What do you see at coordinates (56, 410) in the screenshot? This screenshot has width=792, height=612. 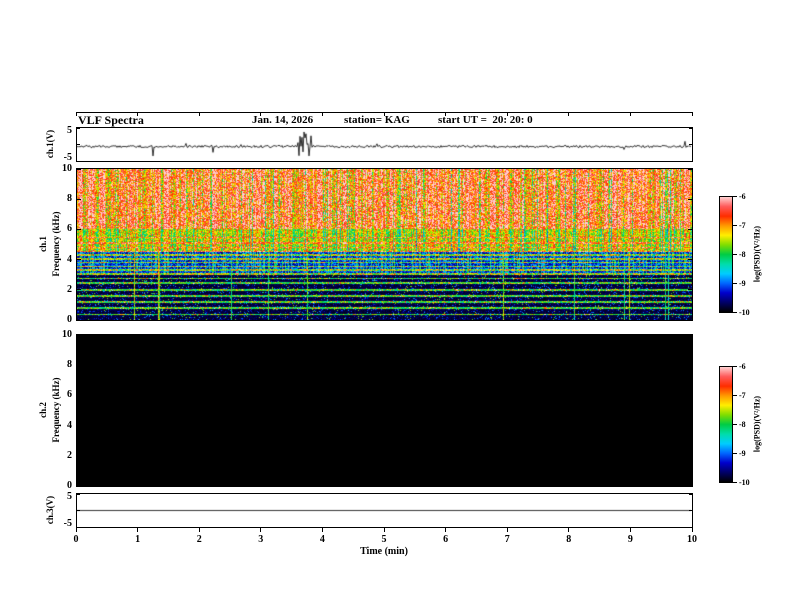 I see `ch2-frequency-axis-label: Frequency (kHz)` at bounding box center [56, 410].